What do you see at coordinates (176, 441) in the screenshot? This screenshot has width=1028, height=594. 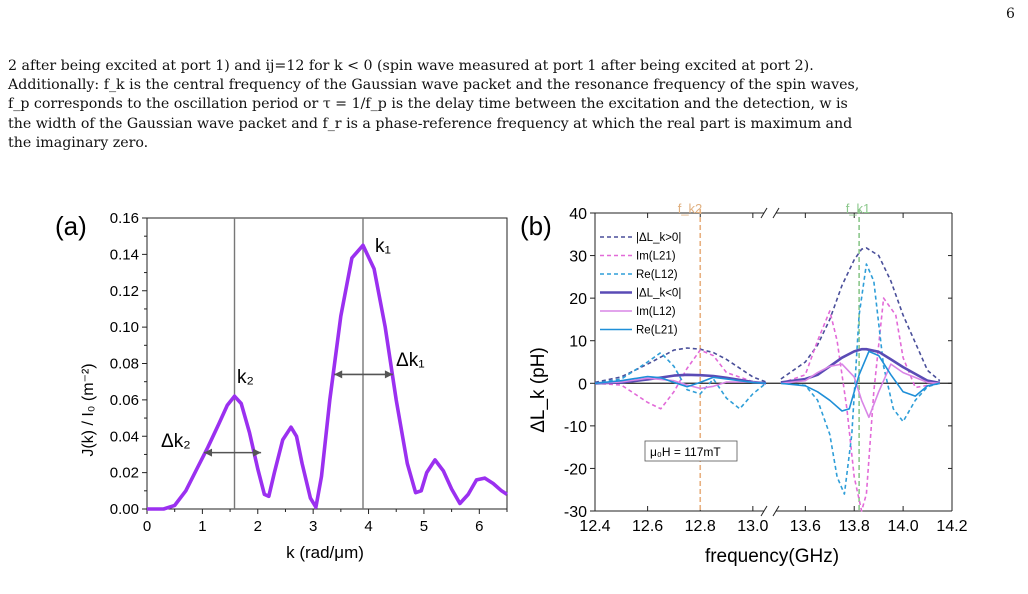 I see `annotation-dk2: Δk₂` at bounding box center [176, 441].